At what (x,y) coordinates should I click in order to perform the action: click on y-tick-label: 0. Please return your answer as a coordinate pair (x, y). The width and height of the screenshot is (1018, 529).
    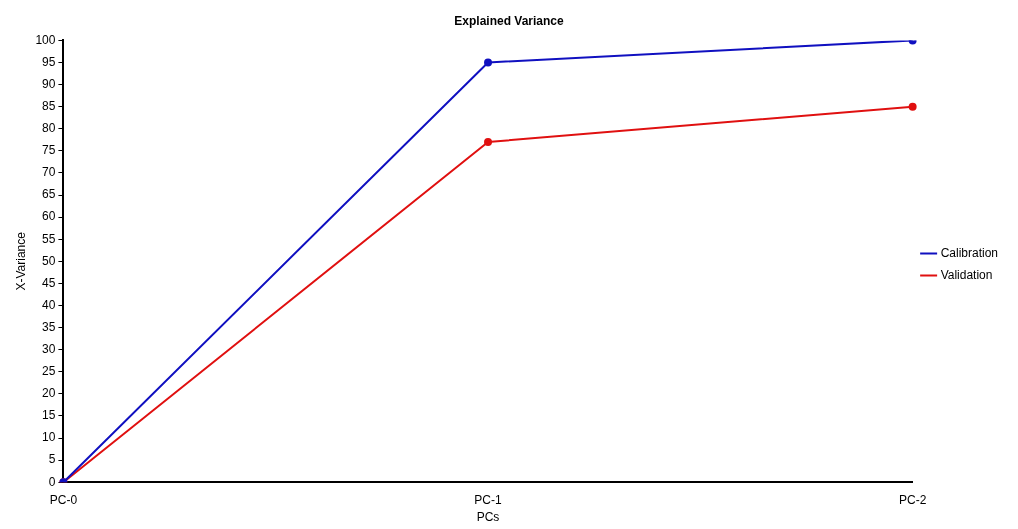
    Looking at the image, I should click on (52, 481).